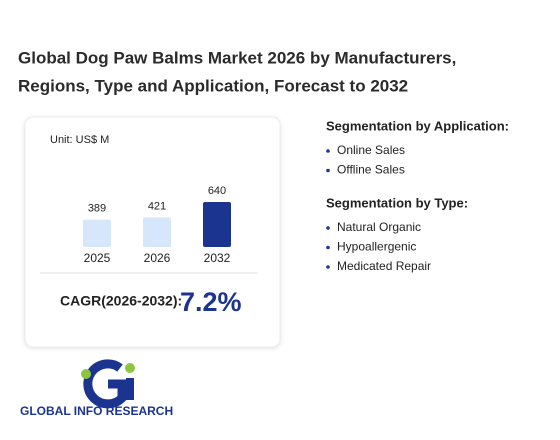 This screenshot has height=440, width=560. I want to click on segment-item: Natural Organic, so click(379, 227).